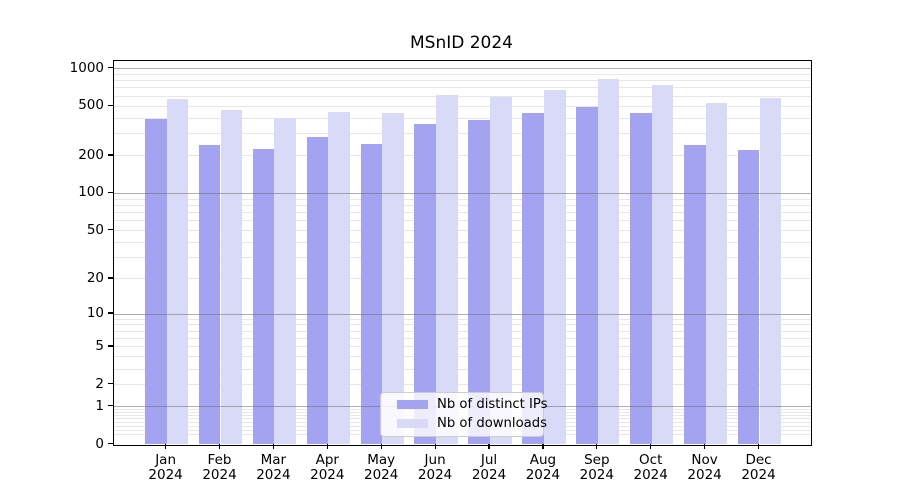 The width and height of the screenshot is (900, 500). What do you see at coordinates (371, 294) in the screenshot?
I see `bar-may-distinct-ips` at bounding box center [371, 294].